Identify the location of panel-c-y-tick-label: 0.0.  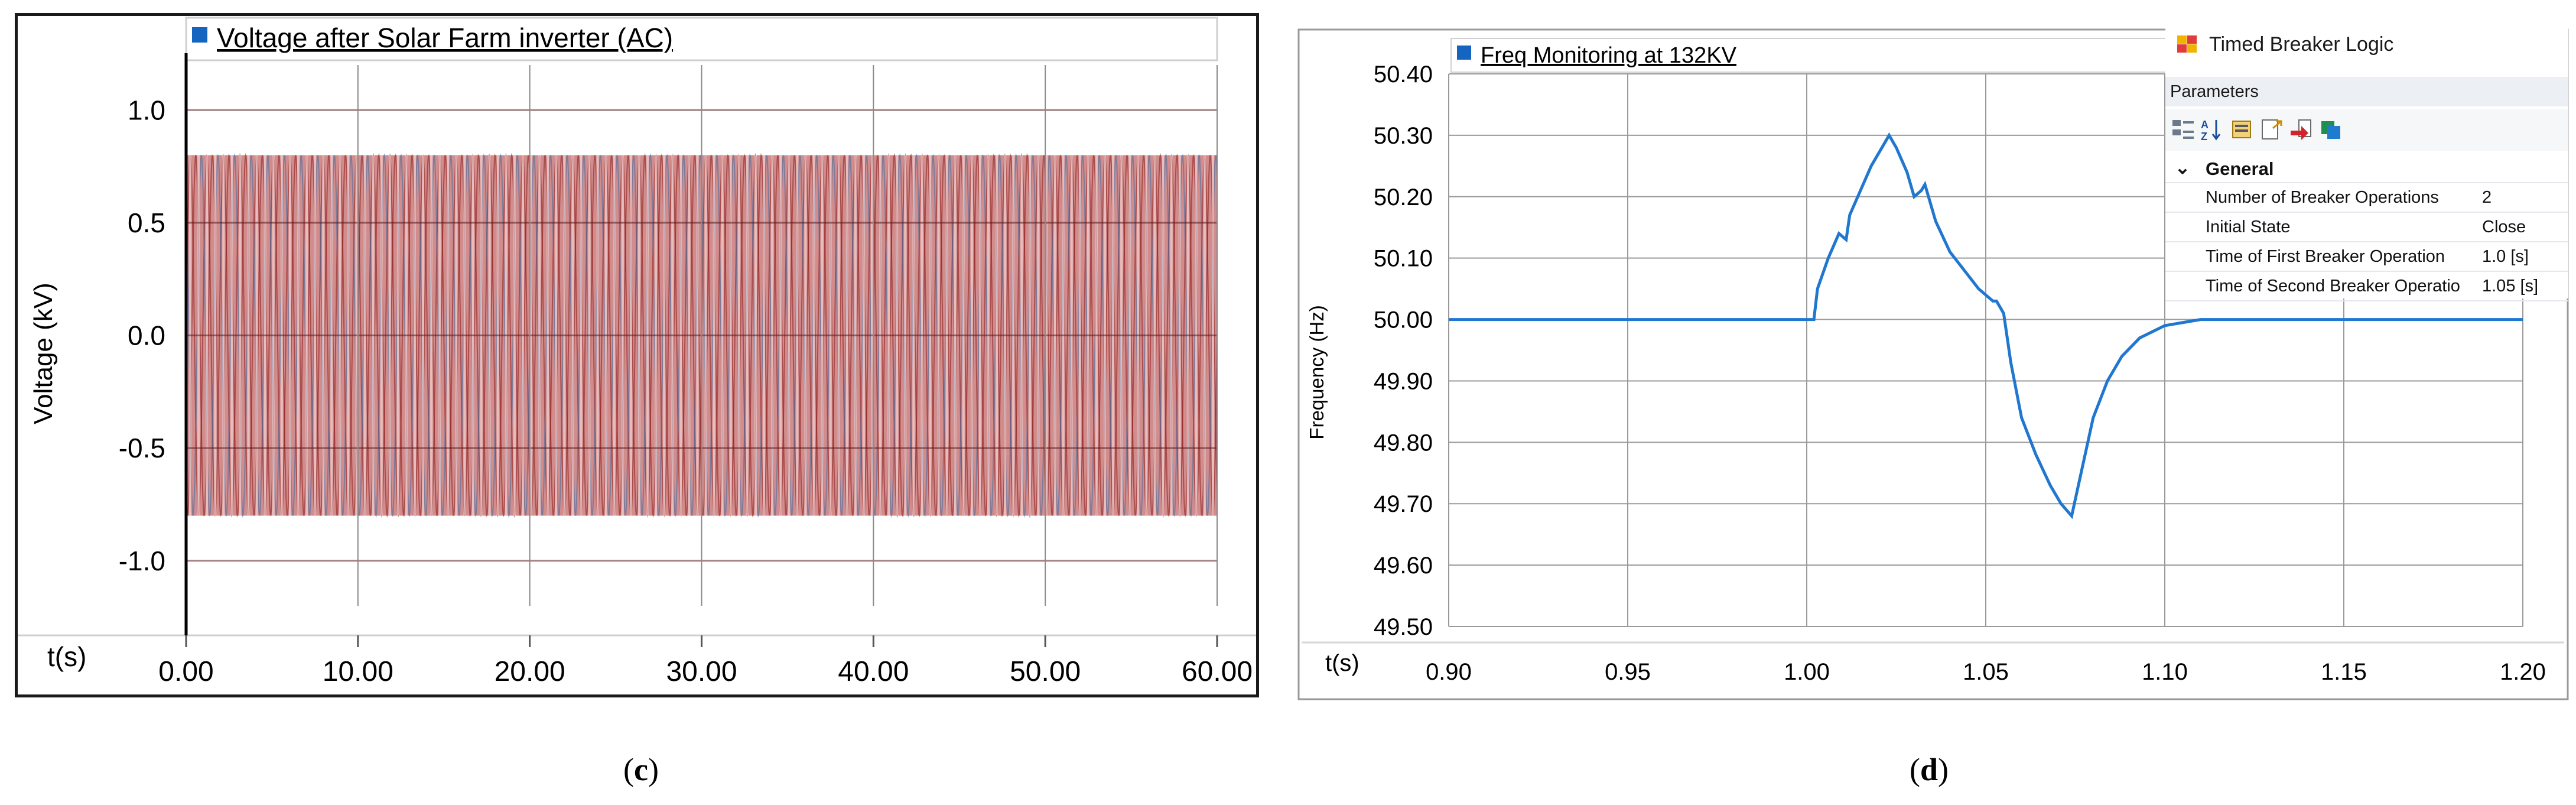
(146, 335).